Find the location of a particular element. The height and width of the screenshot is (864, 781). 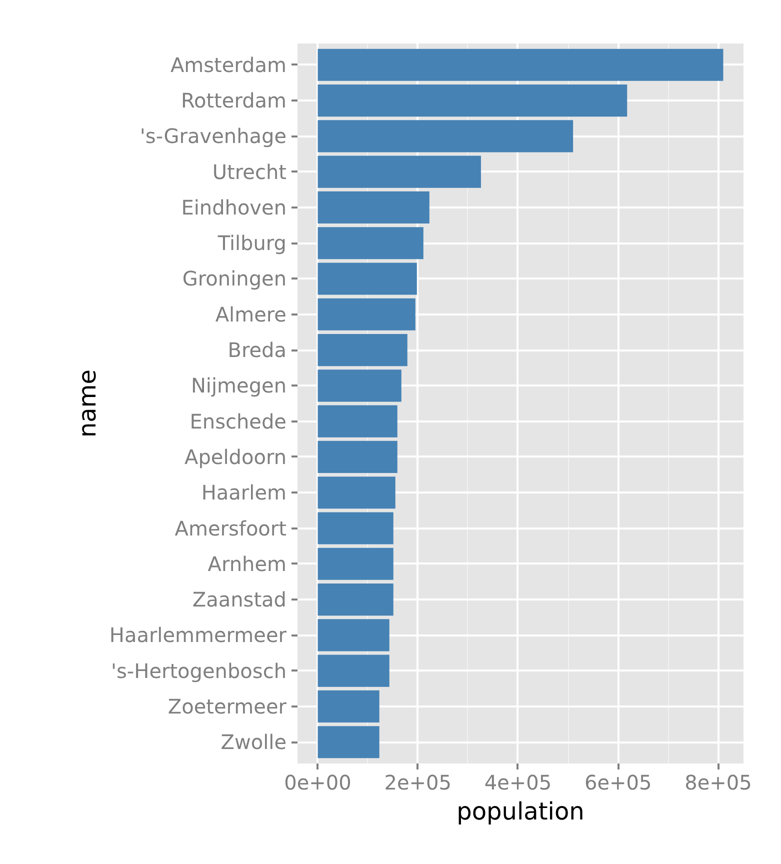

y-tick-label: Eindhoven is located at coordinates (234, 207).